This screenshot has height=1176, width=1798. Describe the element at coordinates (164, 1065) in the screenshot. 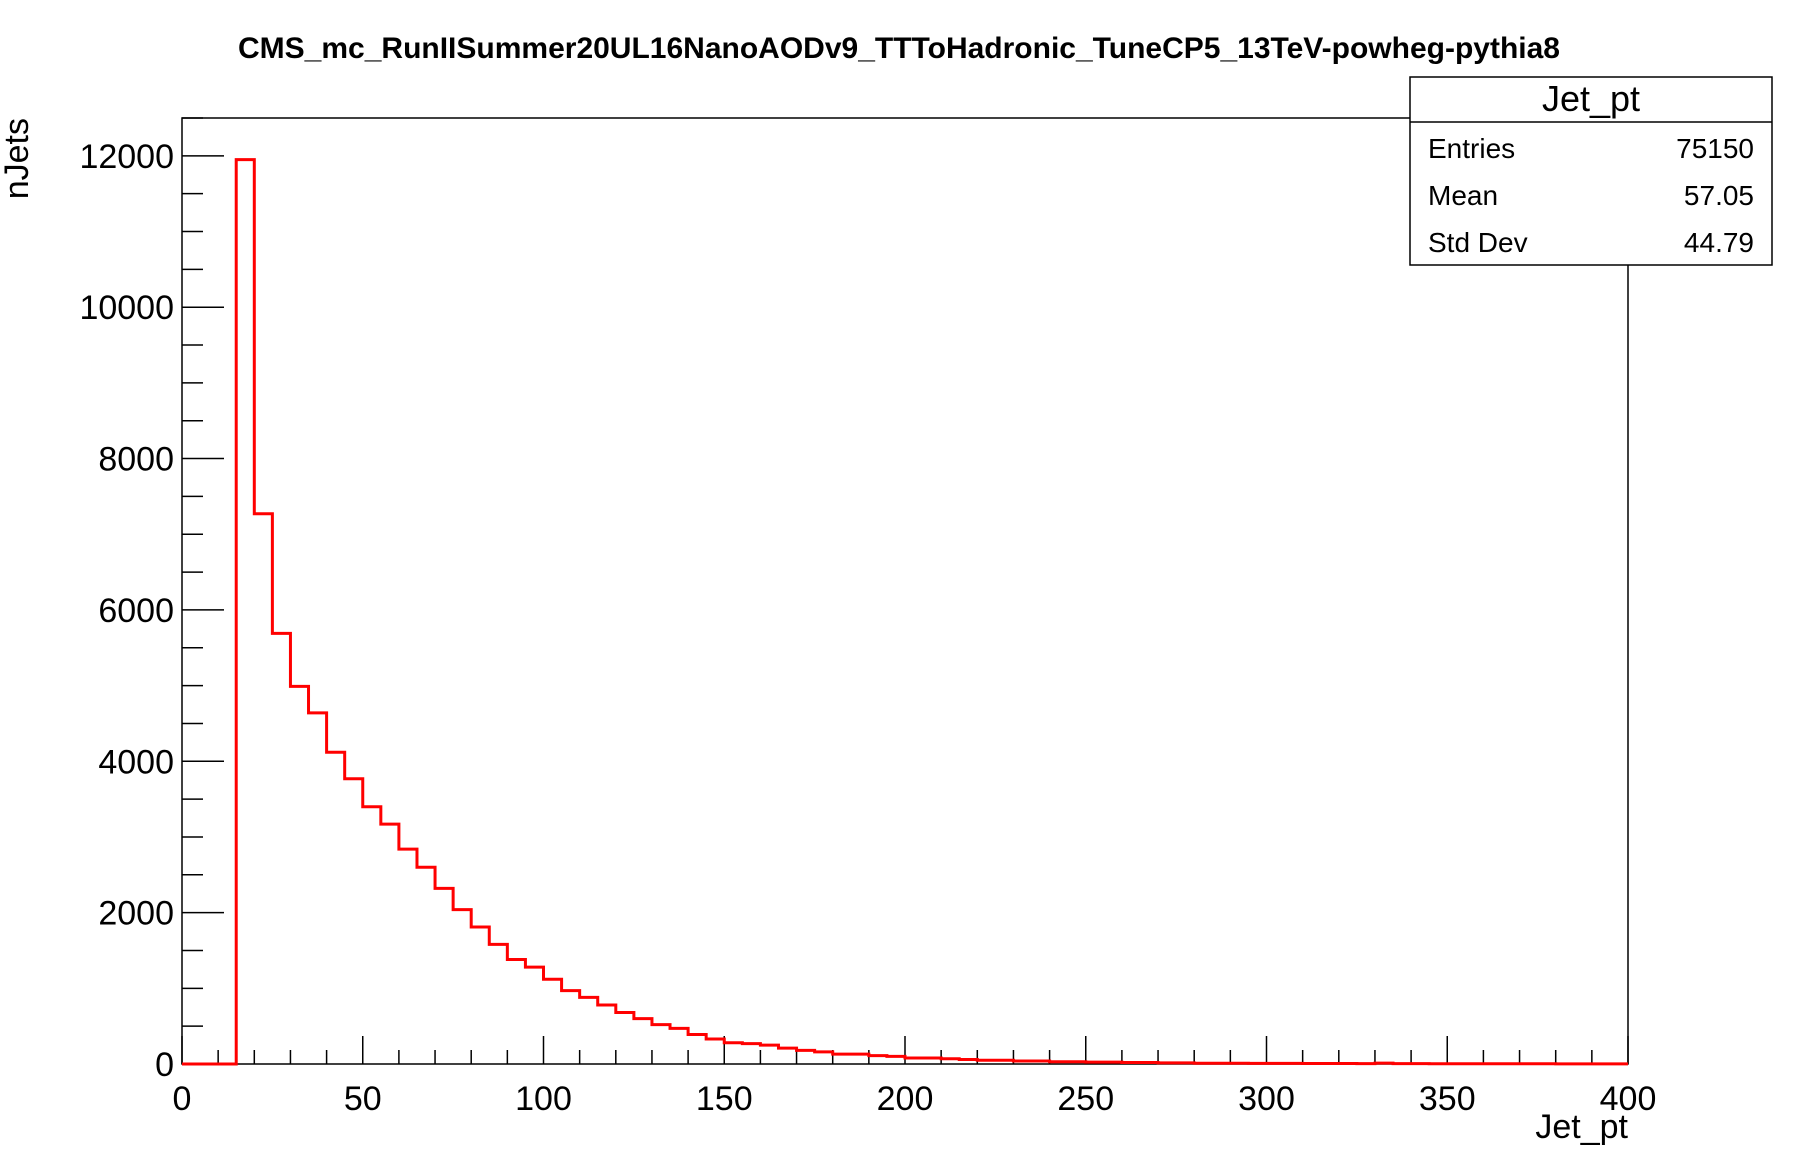

I see `y-tick-label: 0` at that location.